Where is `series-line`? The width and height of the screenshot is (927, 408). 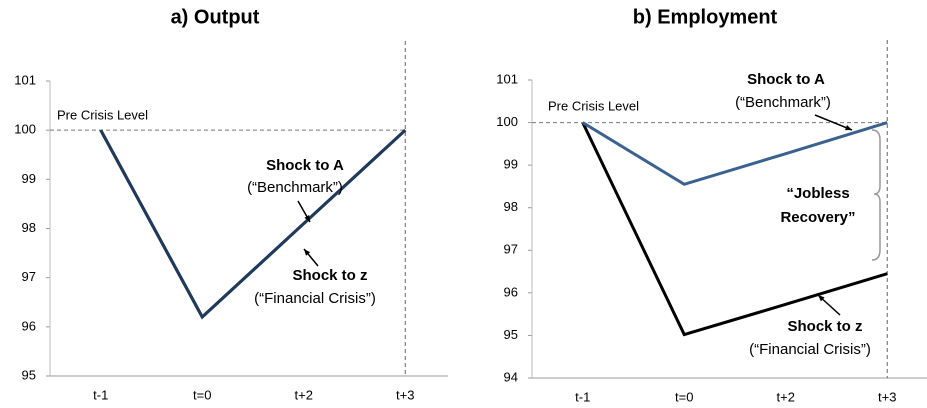
series-line is located at coordinates (734, 153).